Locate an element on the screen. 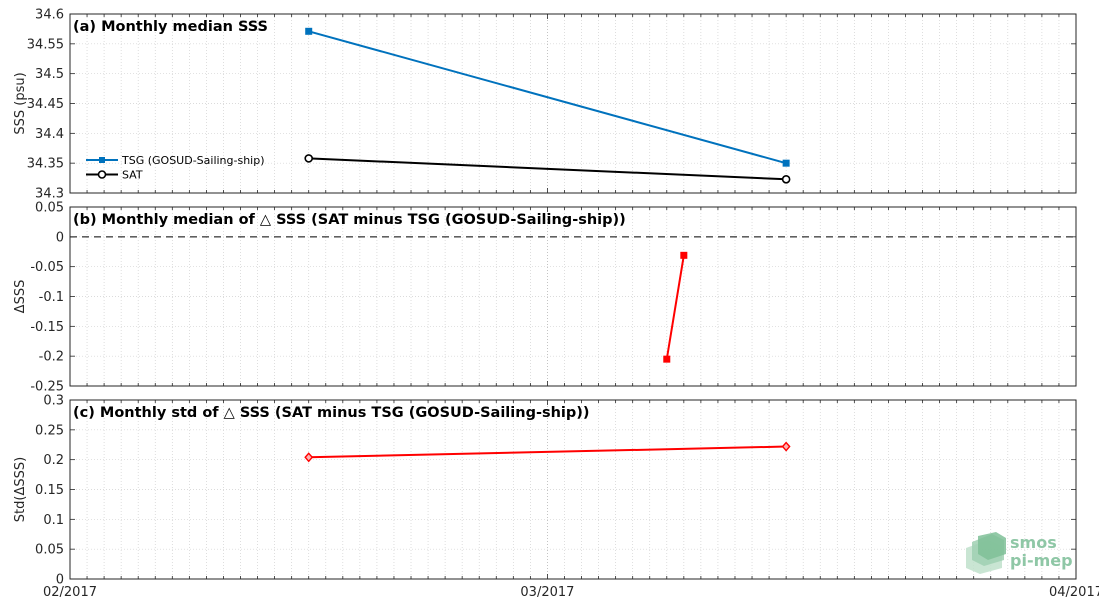  y-tick-label: 34.45 is located at coordinates (45, 104).